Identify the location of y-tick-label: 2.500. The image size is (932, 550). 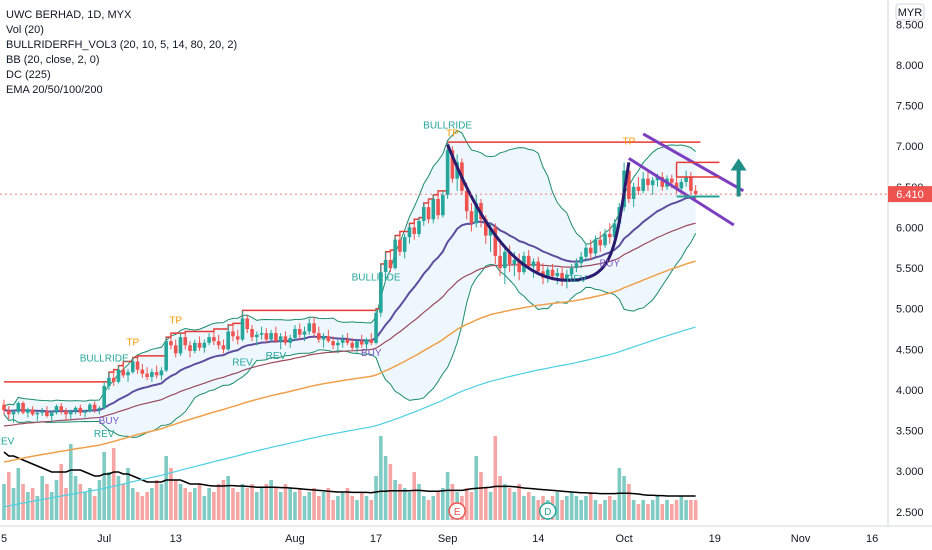
(910, 513).